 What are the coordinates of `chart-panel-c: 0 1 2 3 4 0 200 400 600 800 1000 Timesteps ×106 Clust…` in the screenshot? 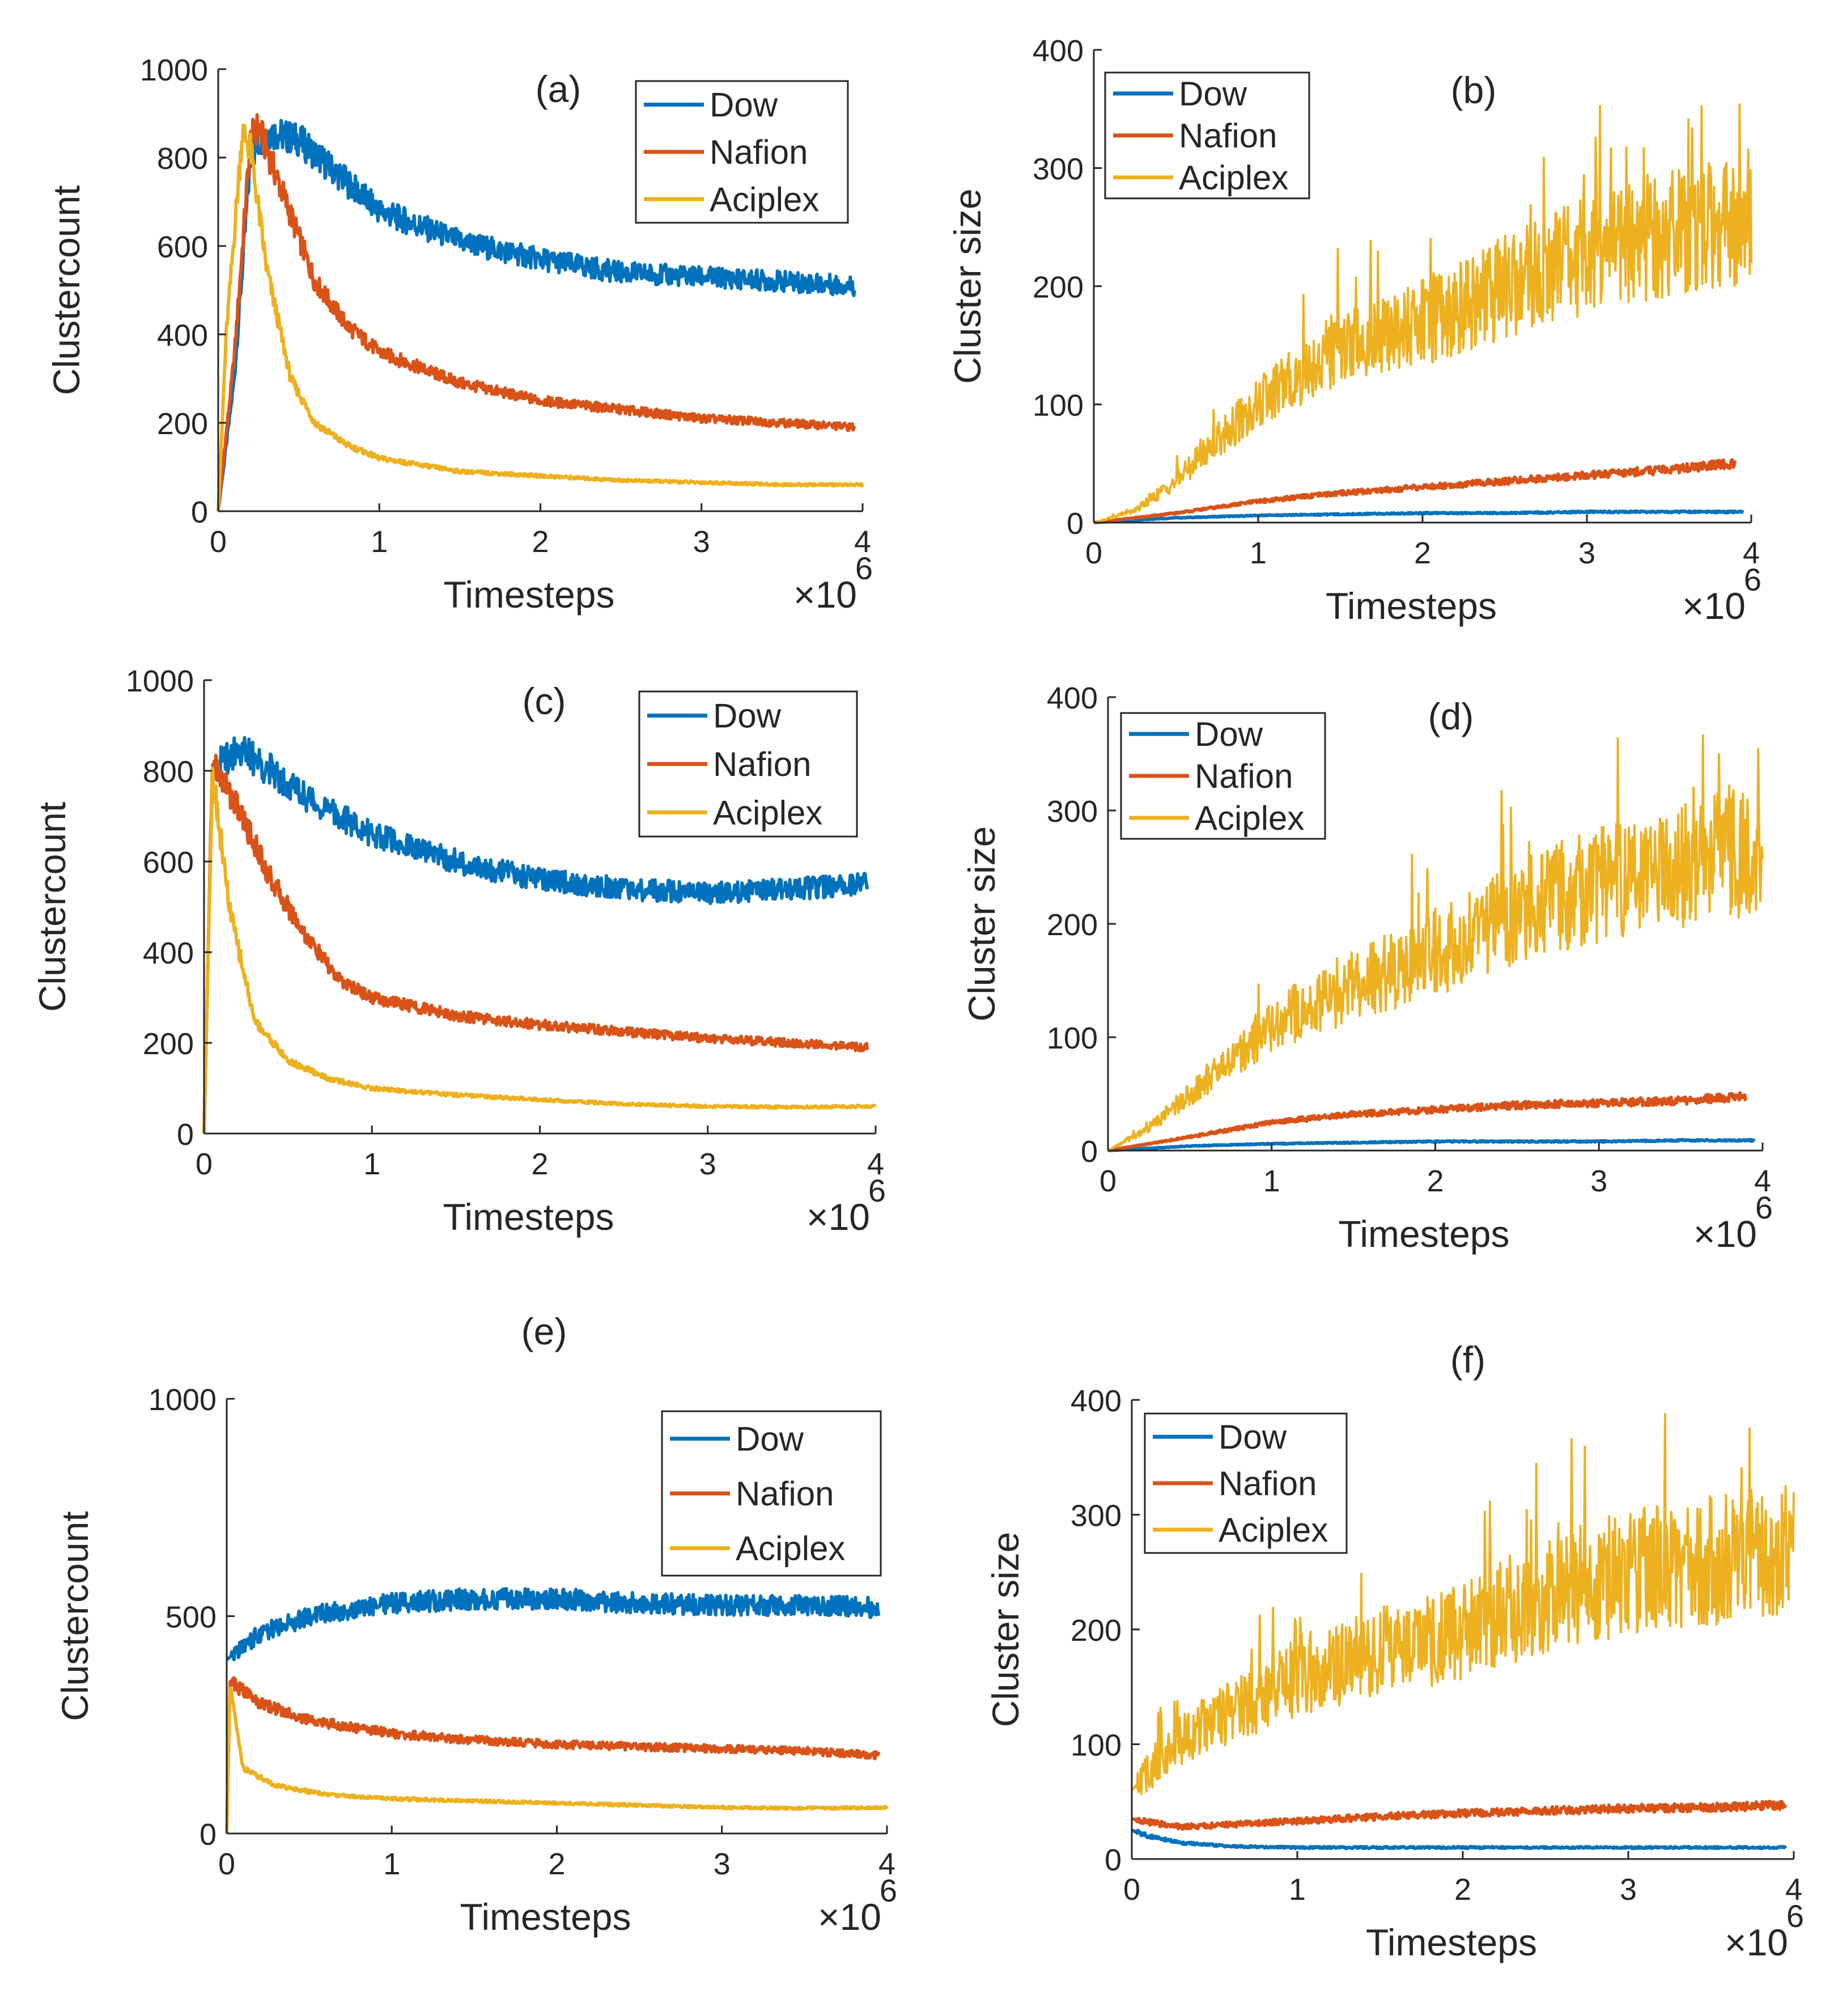 It's located at (459, 951).